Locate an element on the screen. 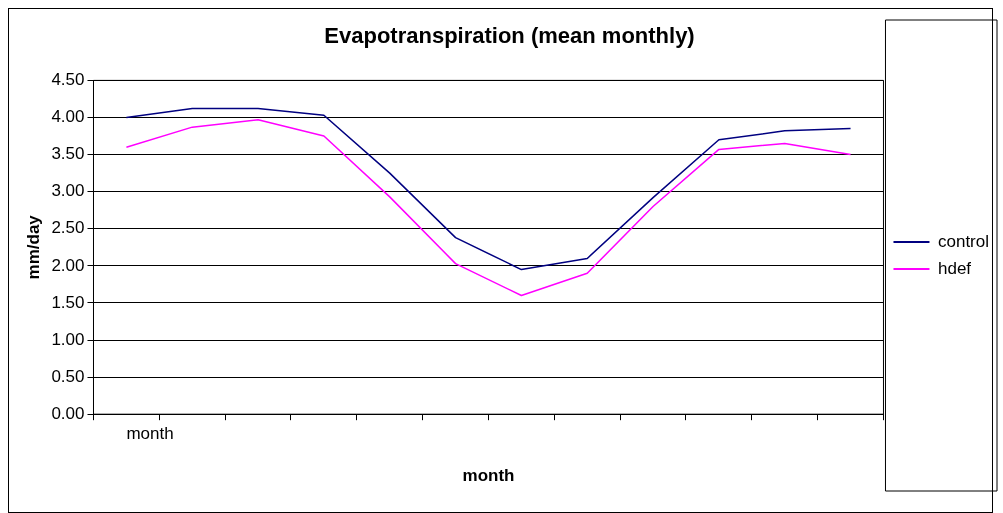  y-tick-label: 0.50 is located at coordinates (68, 376).